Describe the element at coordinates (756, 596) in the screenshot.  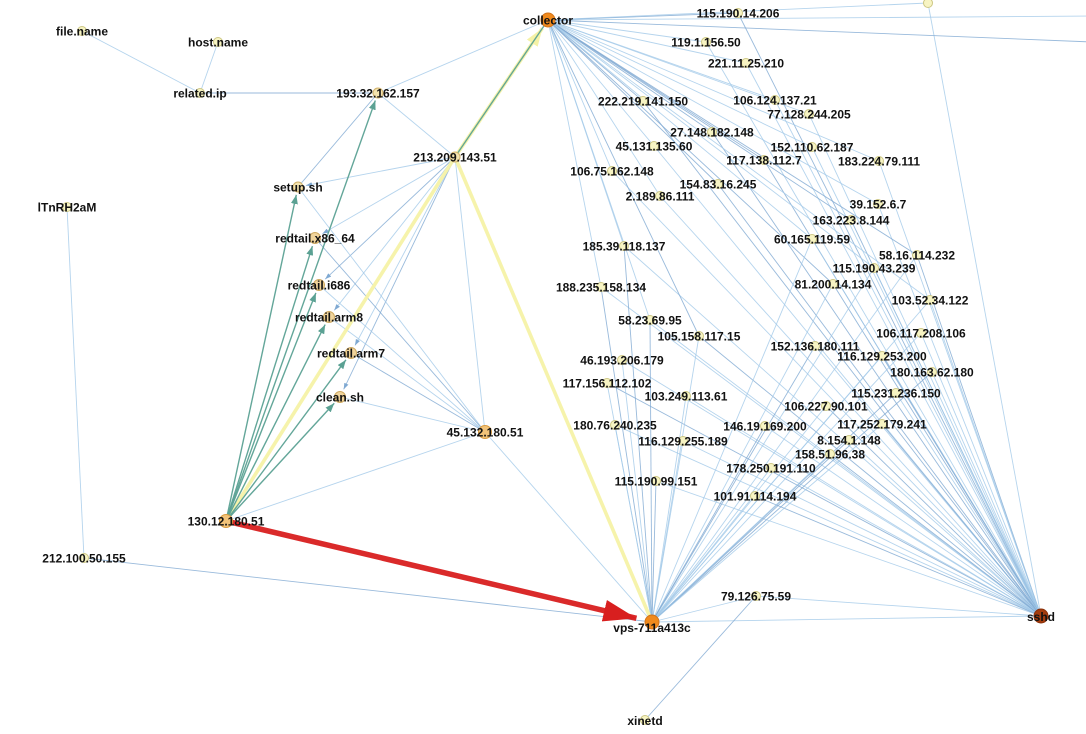
I see `graph-node-79.126.75.59` at that location.